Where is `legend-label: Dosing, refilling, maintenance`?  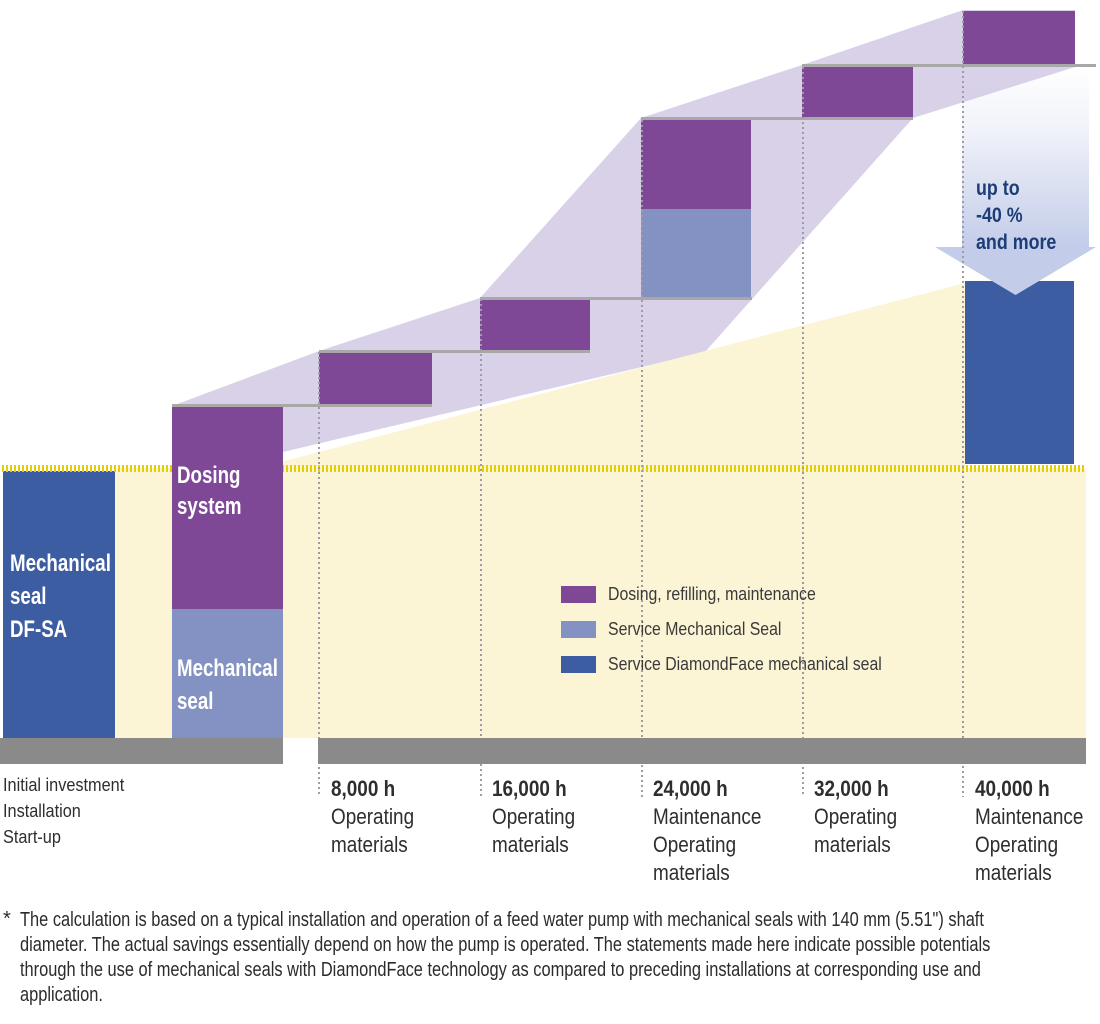
legend-label: Dosing, refilling, maintenance is located at coordinates (712, 594).